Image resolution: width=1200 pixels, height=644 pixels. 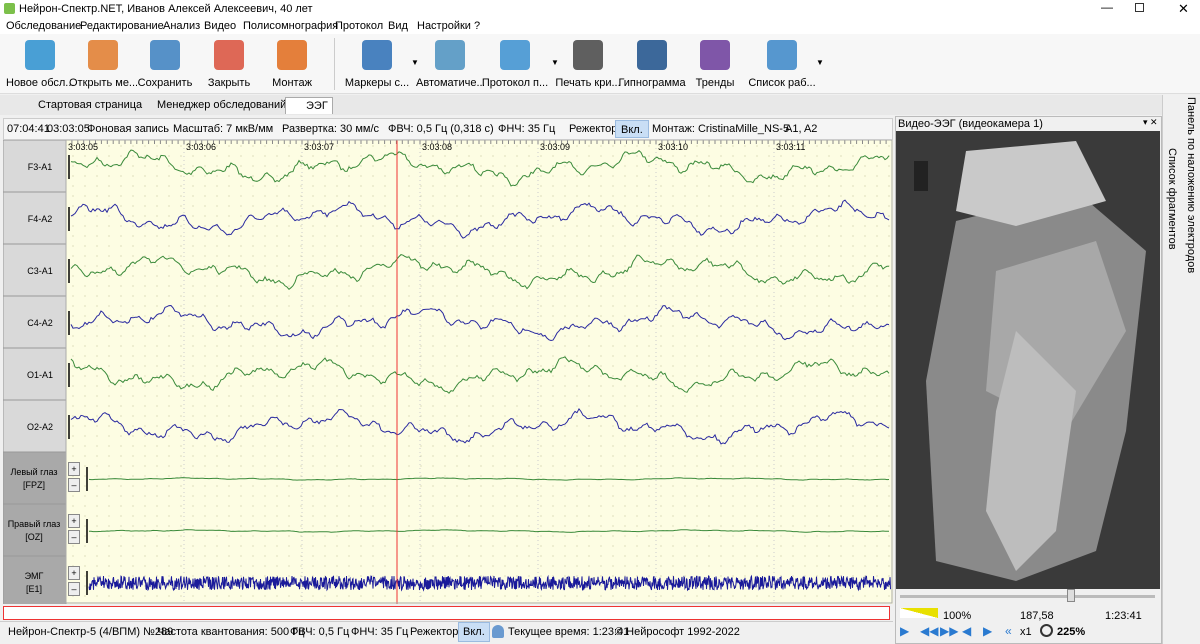 I want to click on notch-toggle: Вкл., so click(x=632, y=129).